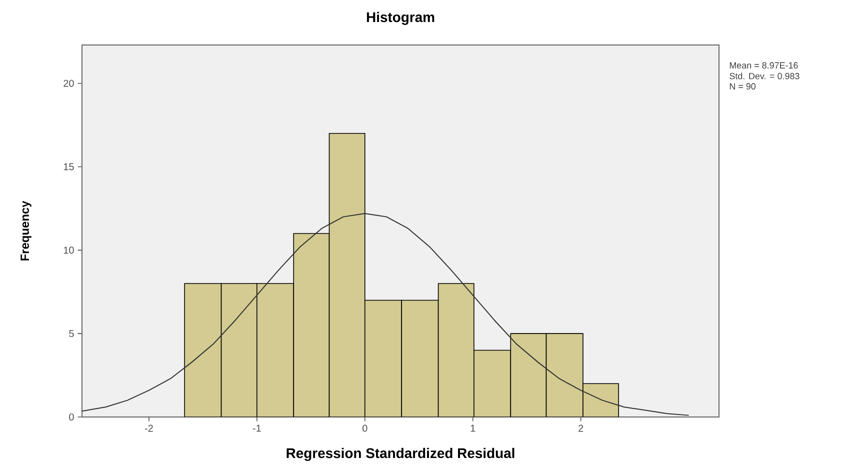 This screenshot has width=868, height=466. What do you see at coordinates (69, 250) in the screenshot?
I see `y-tick-label: 10` at bounding box center [69, 250].